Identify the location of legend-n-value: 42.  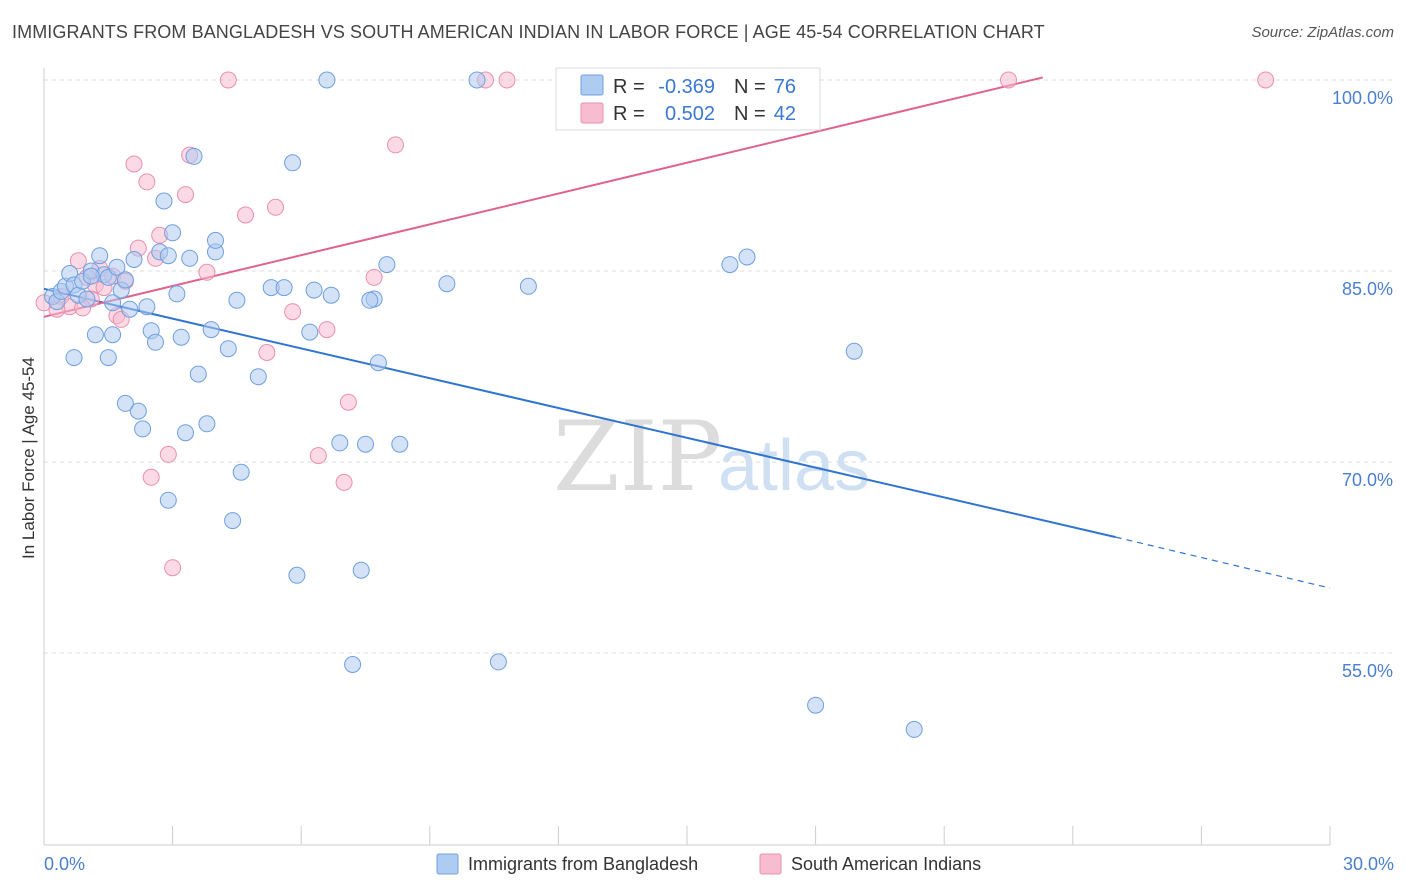
(785, 114).